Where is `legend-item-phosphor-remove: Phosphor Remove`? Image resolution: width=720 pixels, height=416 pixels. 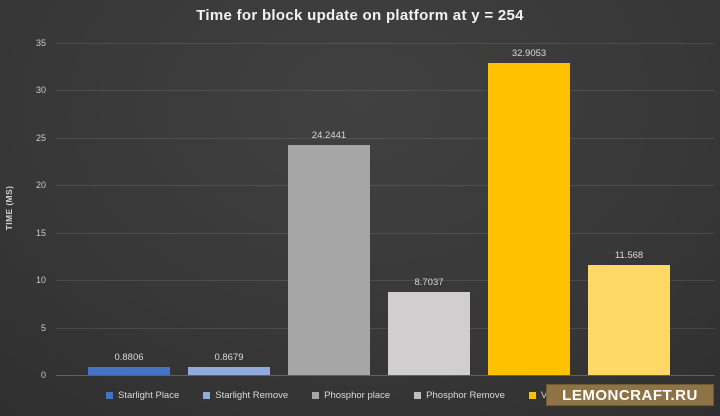 legend-item-phosphor-remove: Phosphor Remove is located at coordinates (459, 395).